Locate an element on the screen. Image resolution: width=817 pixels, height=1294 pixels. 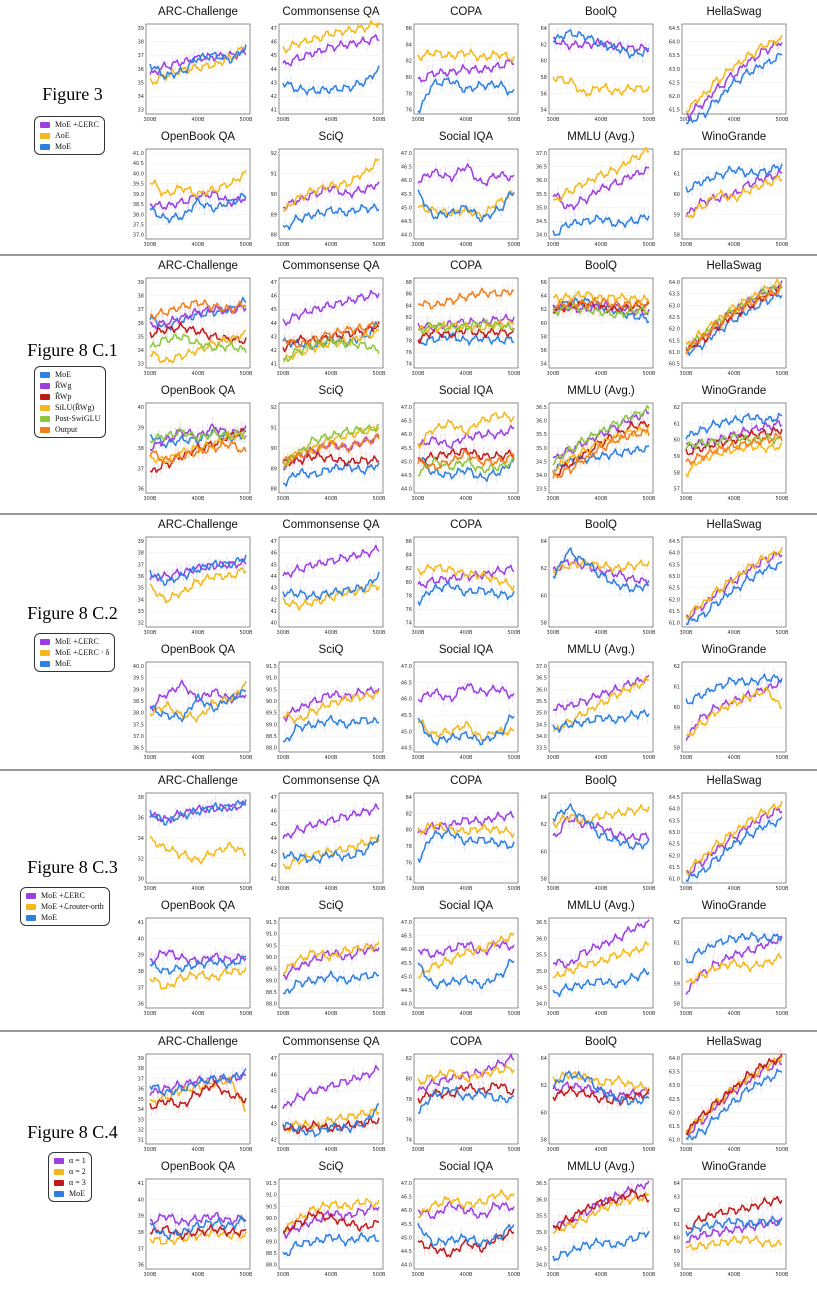
plot-frame is located at coordinates (331, 707).